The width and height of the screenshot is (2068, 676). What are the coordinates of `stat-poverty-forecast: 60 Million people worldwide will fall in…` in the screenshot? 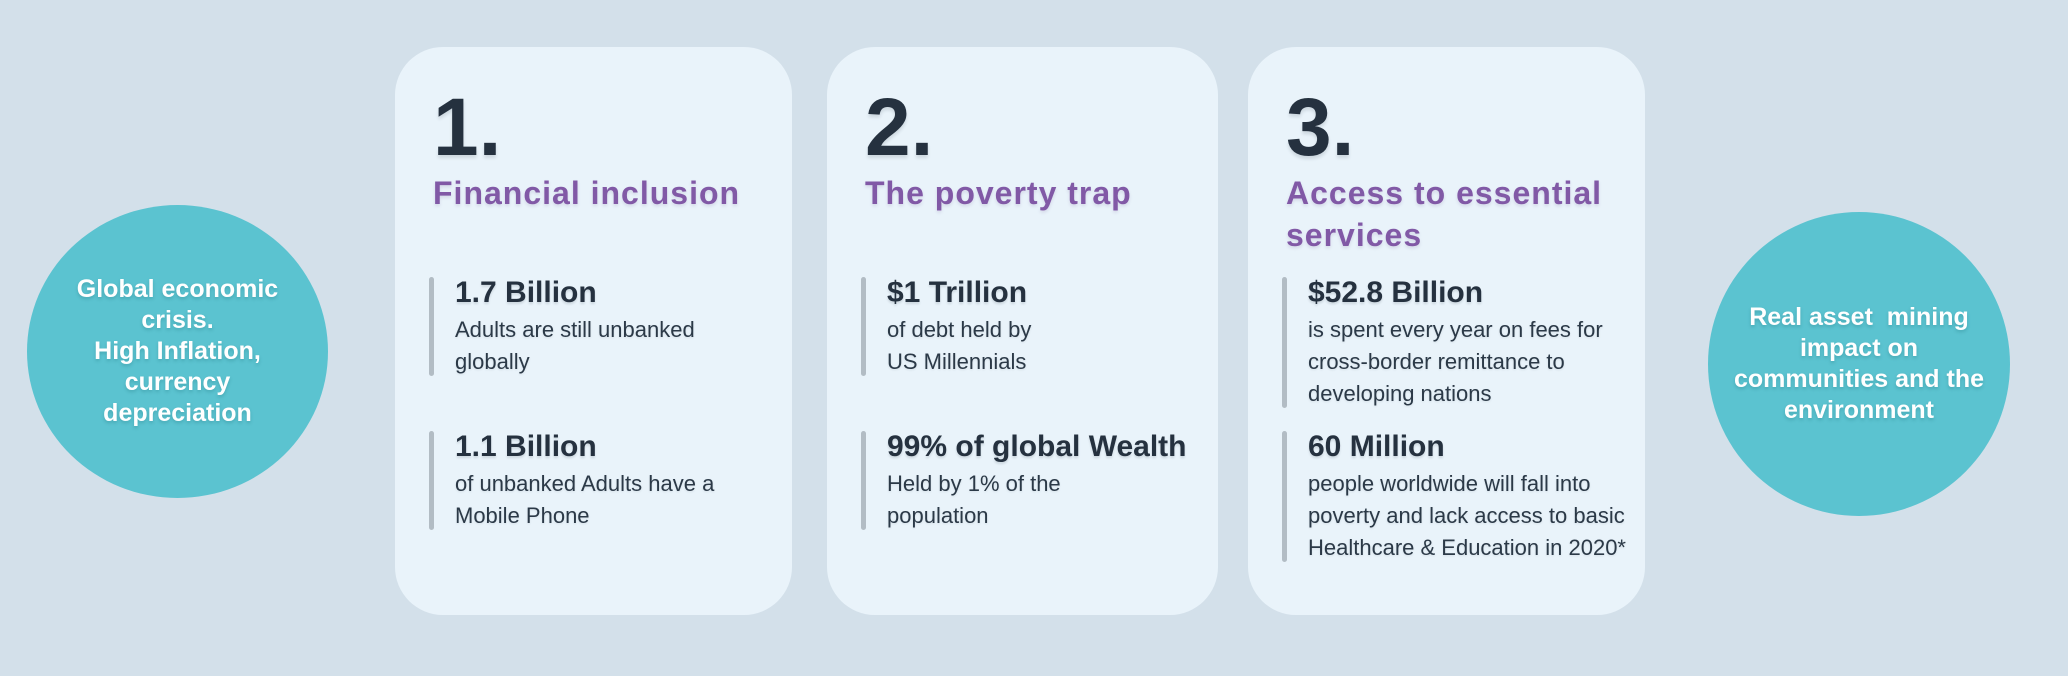 It's located at (1458, 496).